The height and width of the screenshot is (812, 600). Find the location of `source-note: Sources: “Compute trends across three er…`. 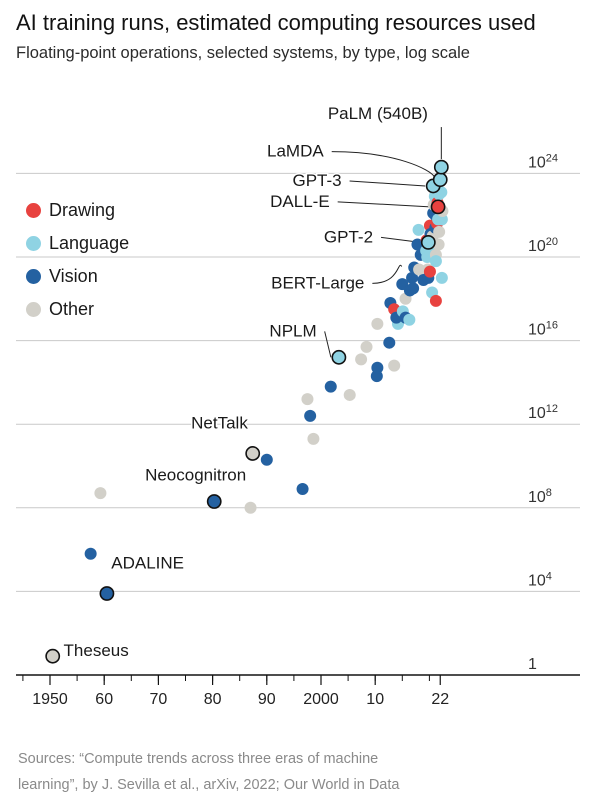

source-note: Sources: “Compute trends across three er… is located at coordinates (298, 772).